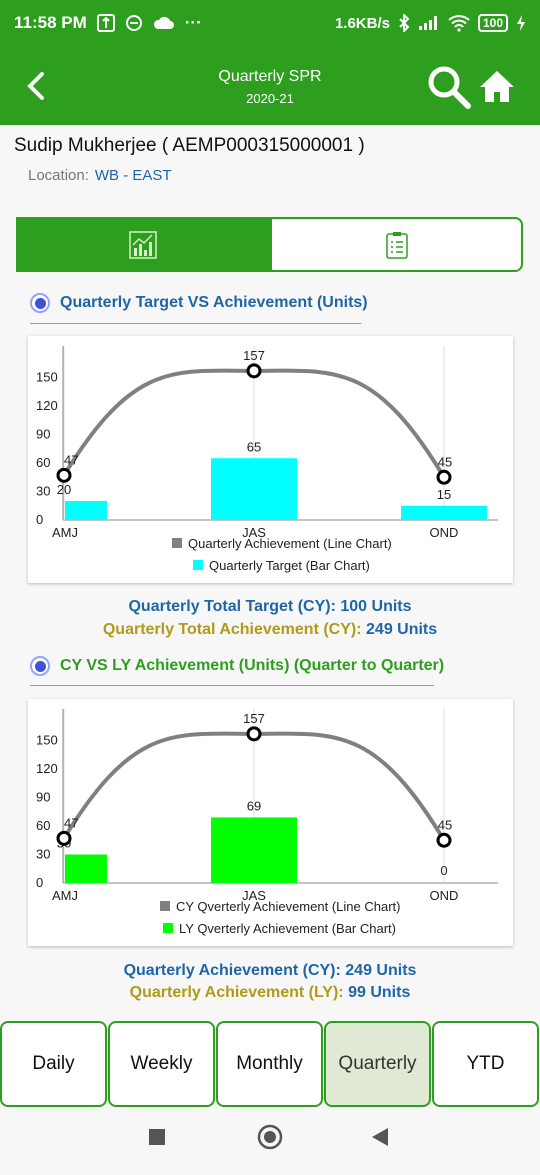 The image size is (540, 1175). I want to click on home-button, so click(497, 87).